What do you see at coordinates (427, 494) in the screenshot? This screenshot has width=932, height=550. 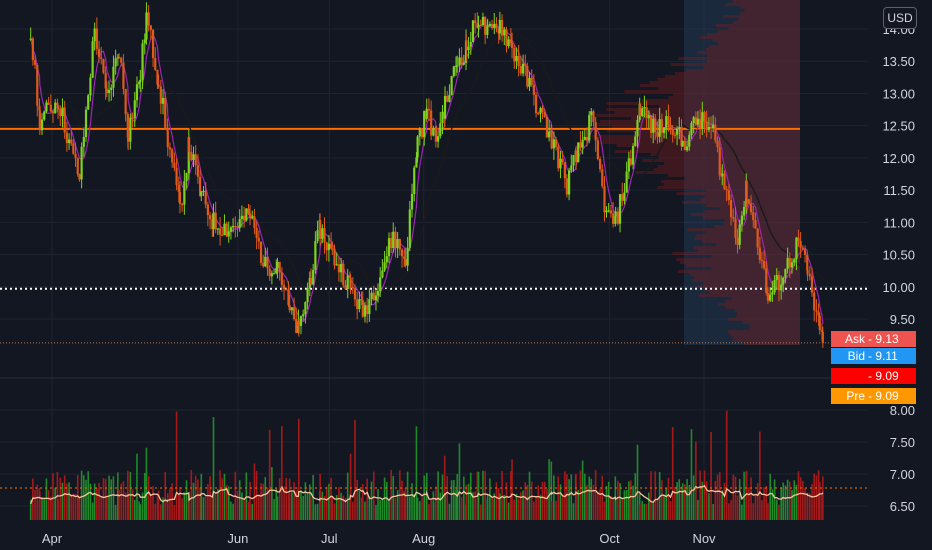 I see `volume-ma-line` at bounding box center [427, 494].